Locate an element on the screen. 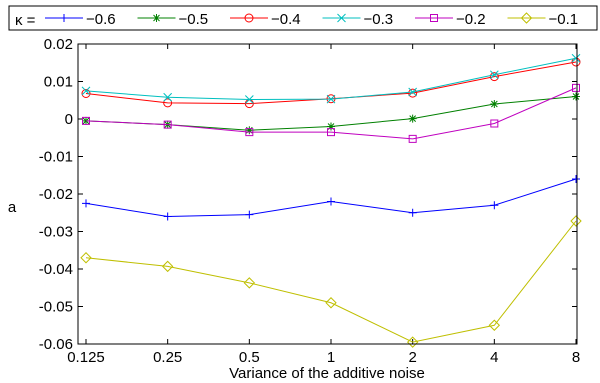  legend-title: κ = is located at coordinates (25, 20).